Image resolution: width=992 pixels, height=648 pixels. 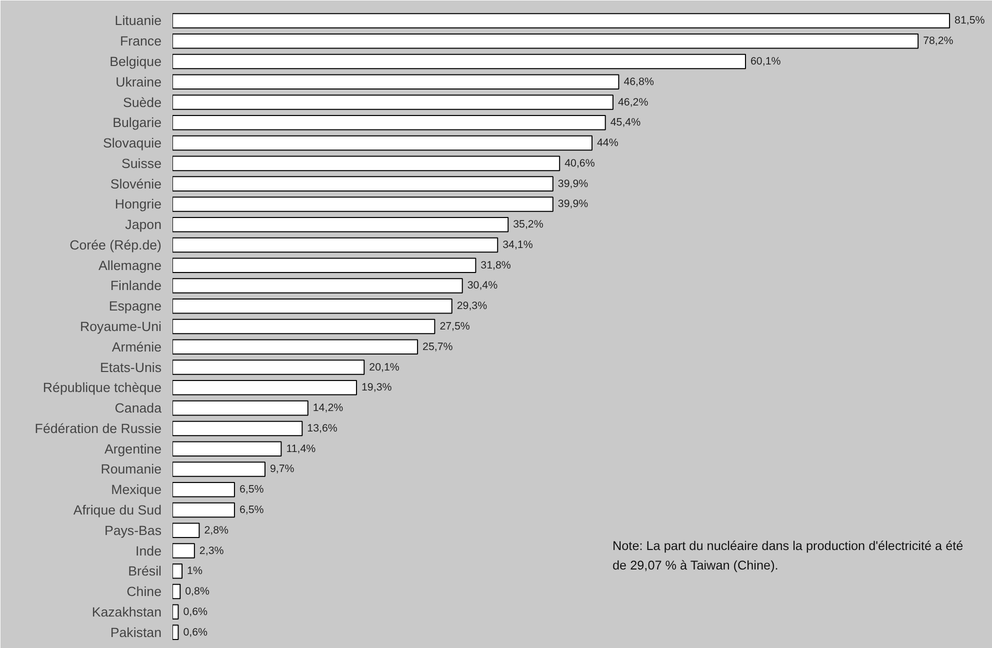 I want to click on data-label: 14,2%, so click(x=328, y=408).